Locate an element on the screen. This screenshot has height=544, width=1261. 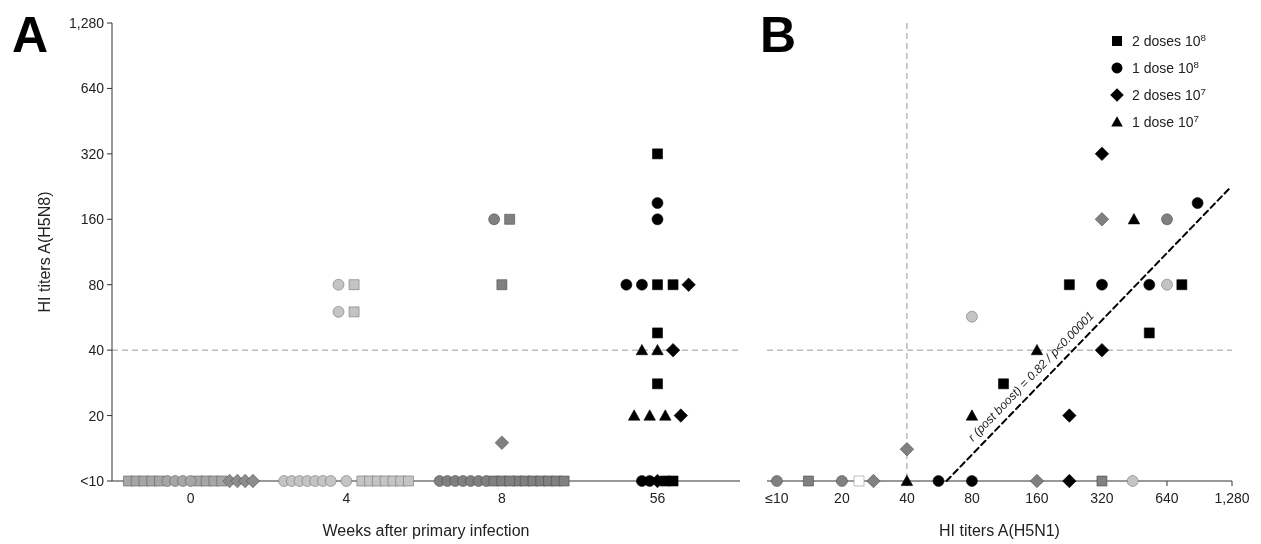
x-tick-label: ≤10 is located at coordinates (777, 498).